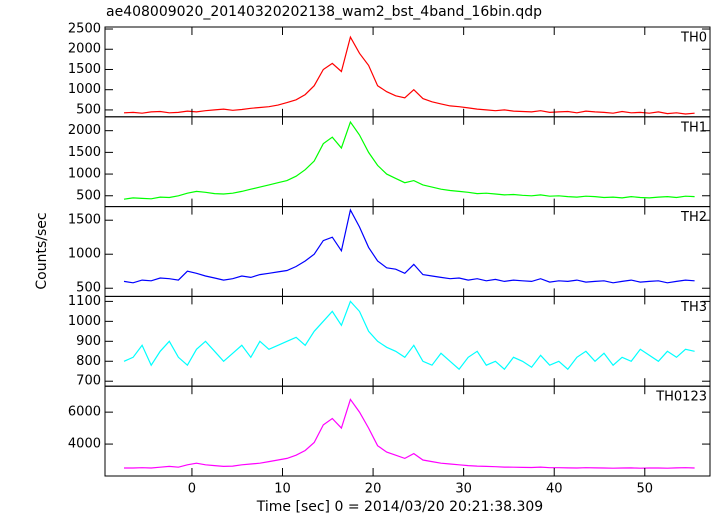 The width and height of the screenshot is (717, 516). Describe the element at coordinates (693, 217) in the screenshot. I see `panel-label: TH2` at that location.